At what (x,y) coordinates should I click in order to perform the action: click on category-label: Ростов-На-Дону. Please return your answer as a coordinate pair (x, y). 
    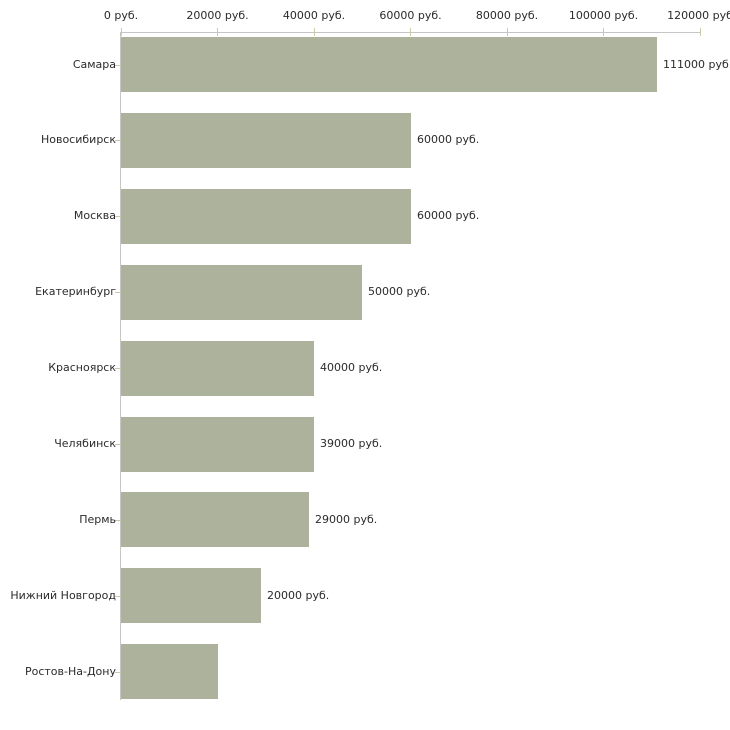
    Looking at the image, I should click on (70, 671).